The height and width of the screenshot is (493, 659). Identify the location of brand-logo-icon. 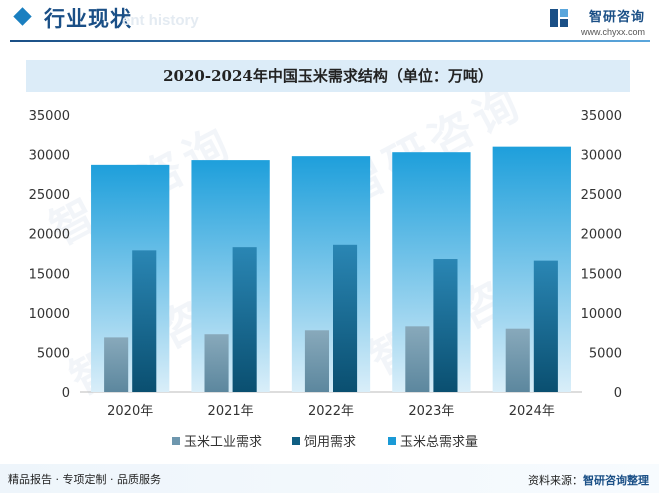
(558, 18).